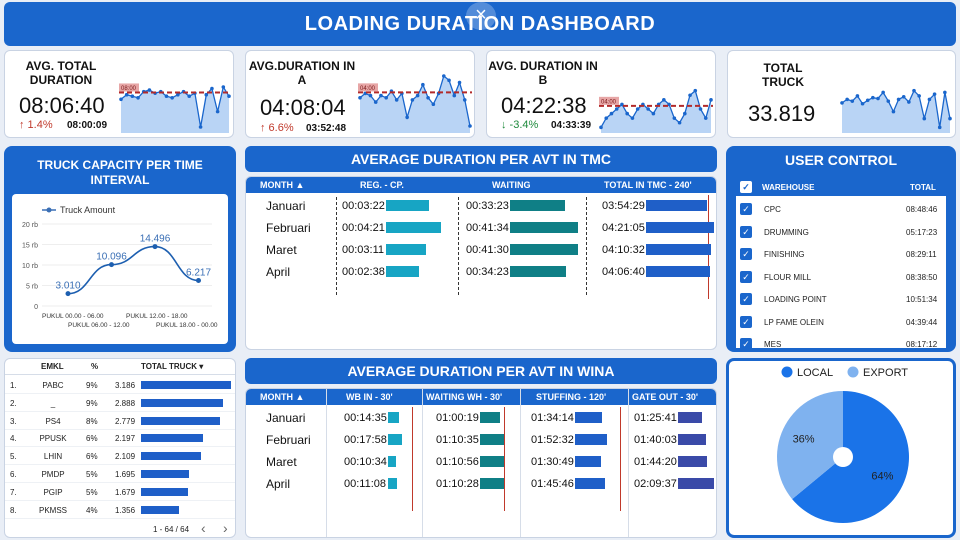  I want to click on row-number: 2., so click(13, 403).